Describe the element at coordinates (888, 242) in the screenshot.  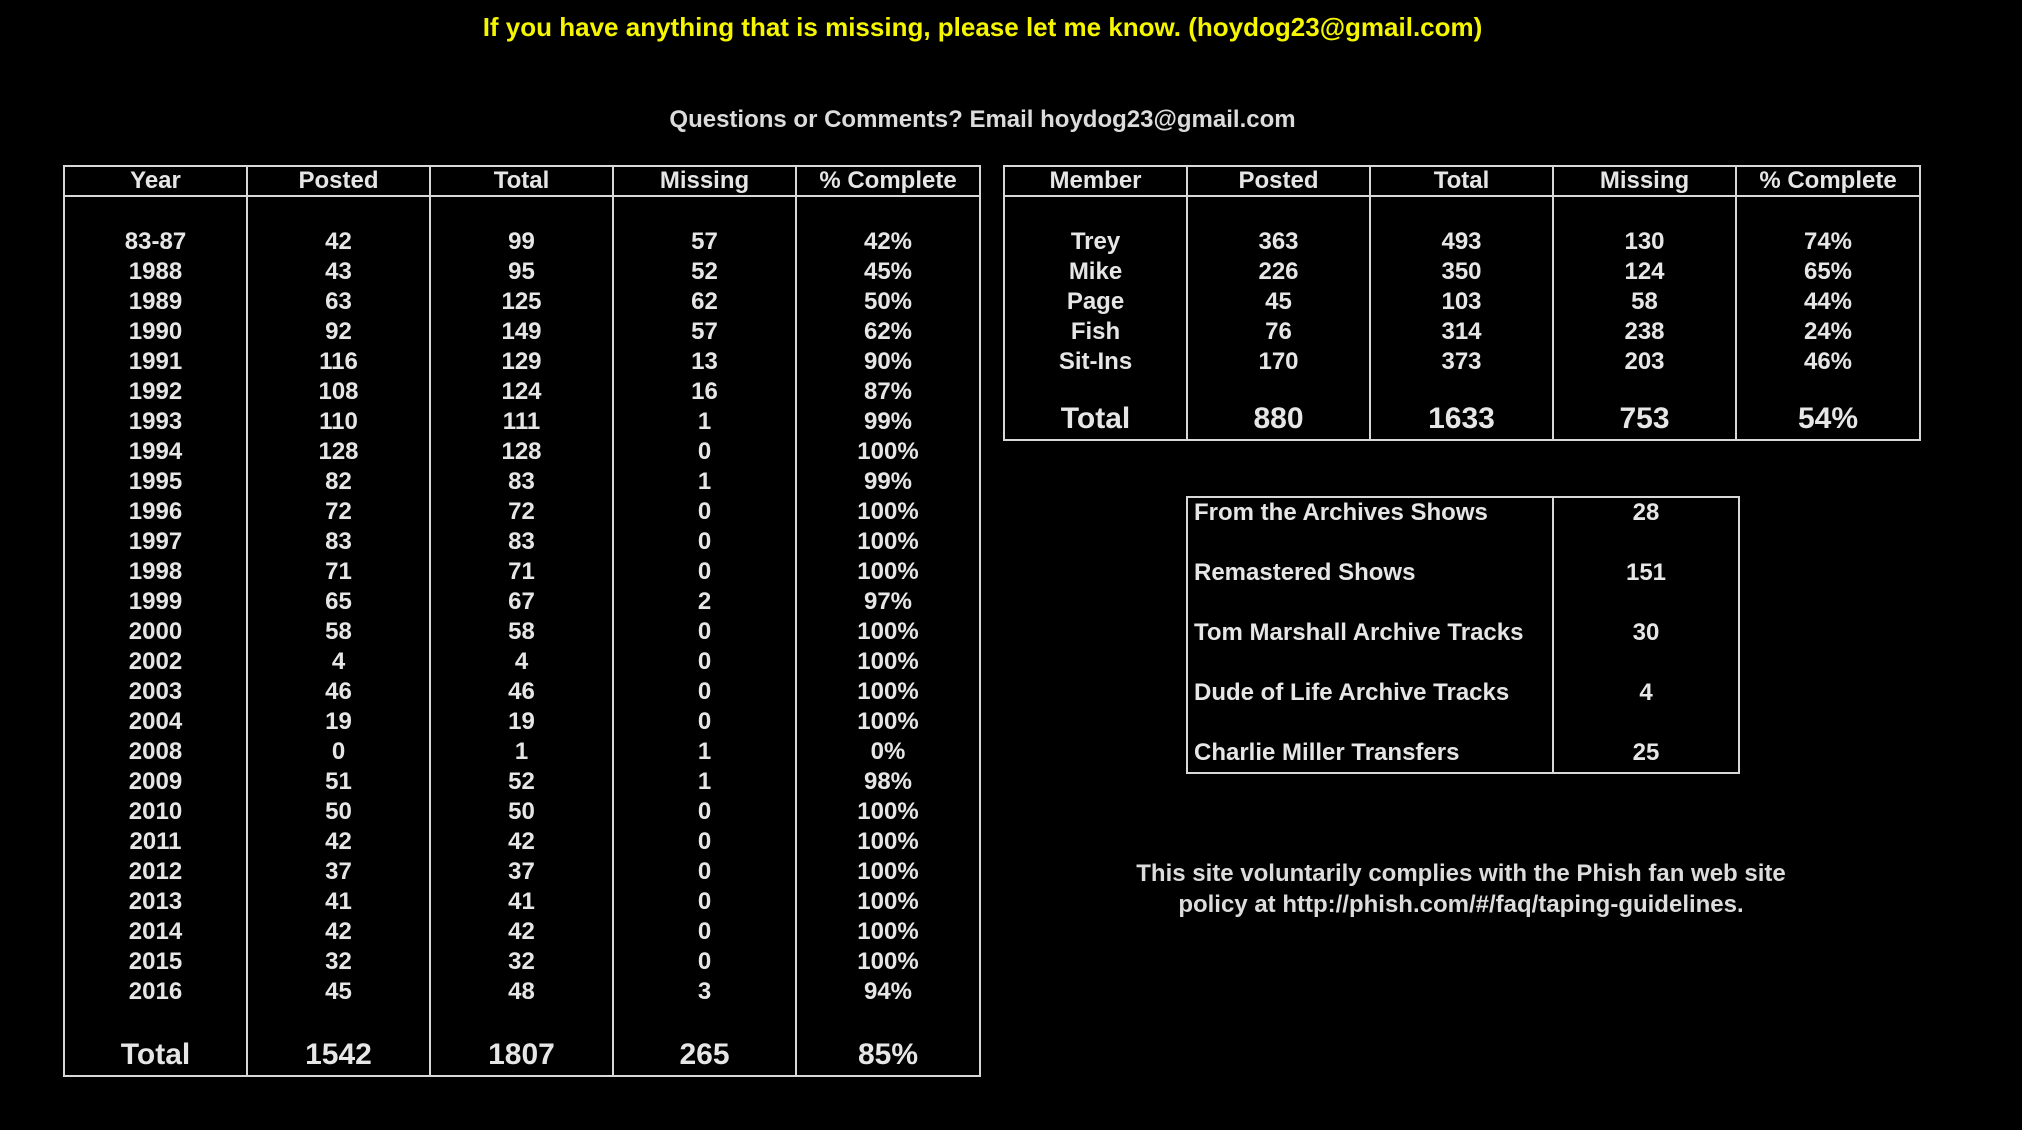
I see `table-cell: 42%` at that location.